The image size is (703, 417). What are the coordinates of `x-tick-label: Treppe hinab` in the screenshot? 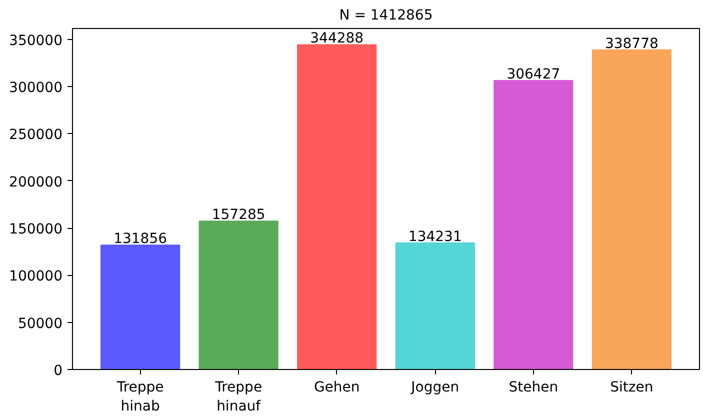 It's located at (140, 397).